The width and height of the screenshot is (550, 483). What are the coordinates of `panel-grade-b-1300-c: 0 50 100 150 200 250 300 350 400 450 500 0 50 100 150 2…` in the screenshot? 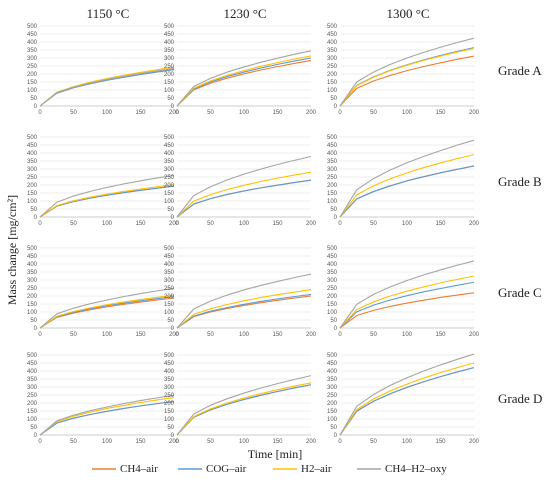 It's located at (403, 181).